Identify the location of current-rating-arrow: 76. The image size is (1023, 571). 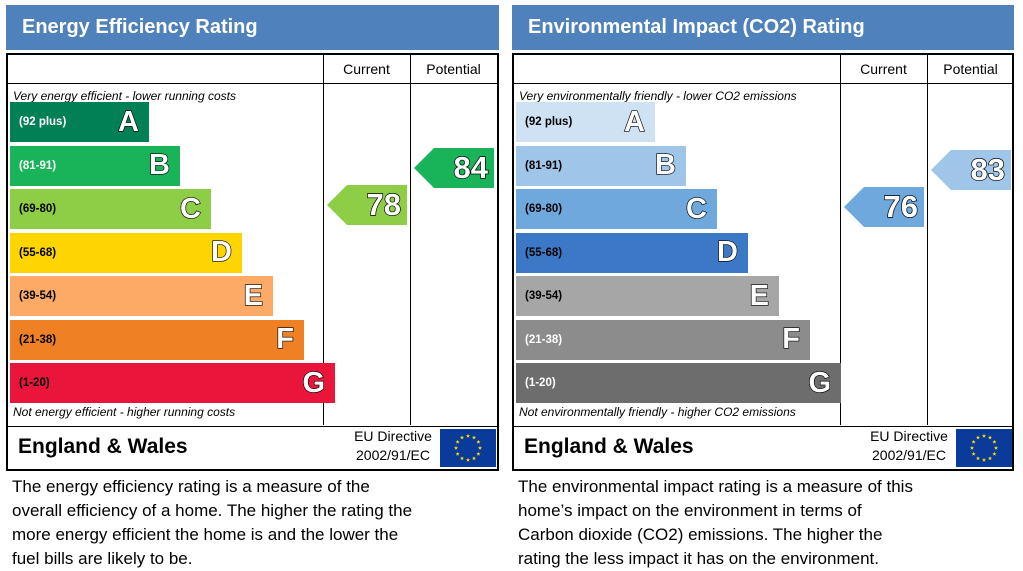
(884, 207).